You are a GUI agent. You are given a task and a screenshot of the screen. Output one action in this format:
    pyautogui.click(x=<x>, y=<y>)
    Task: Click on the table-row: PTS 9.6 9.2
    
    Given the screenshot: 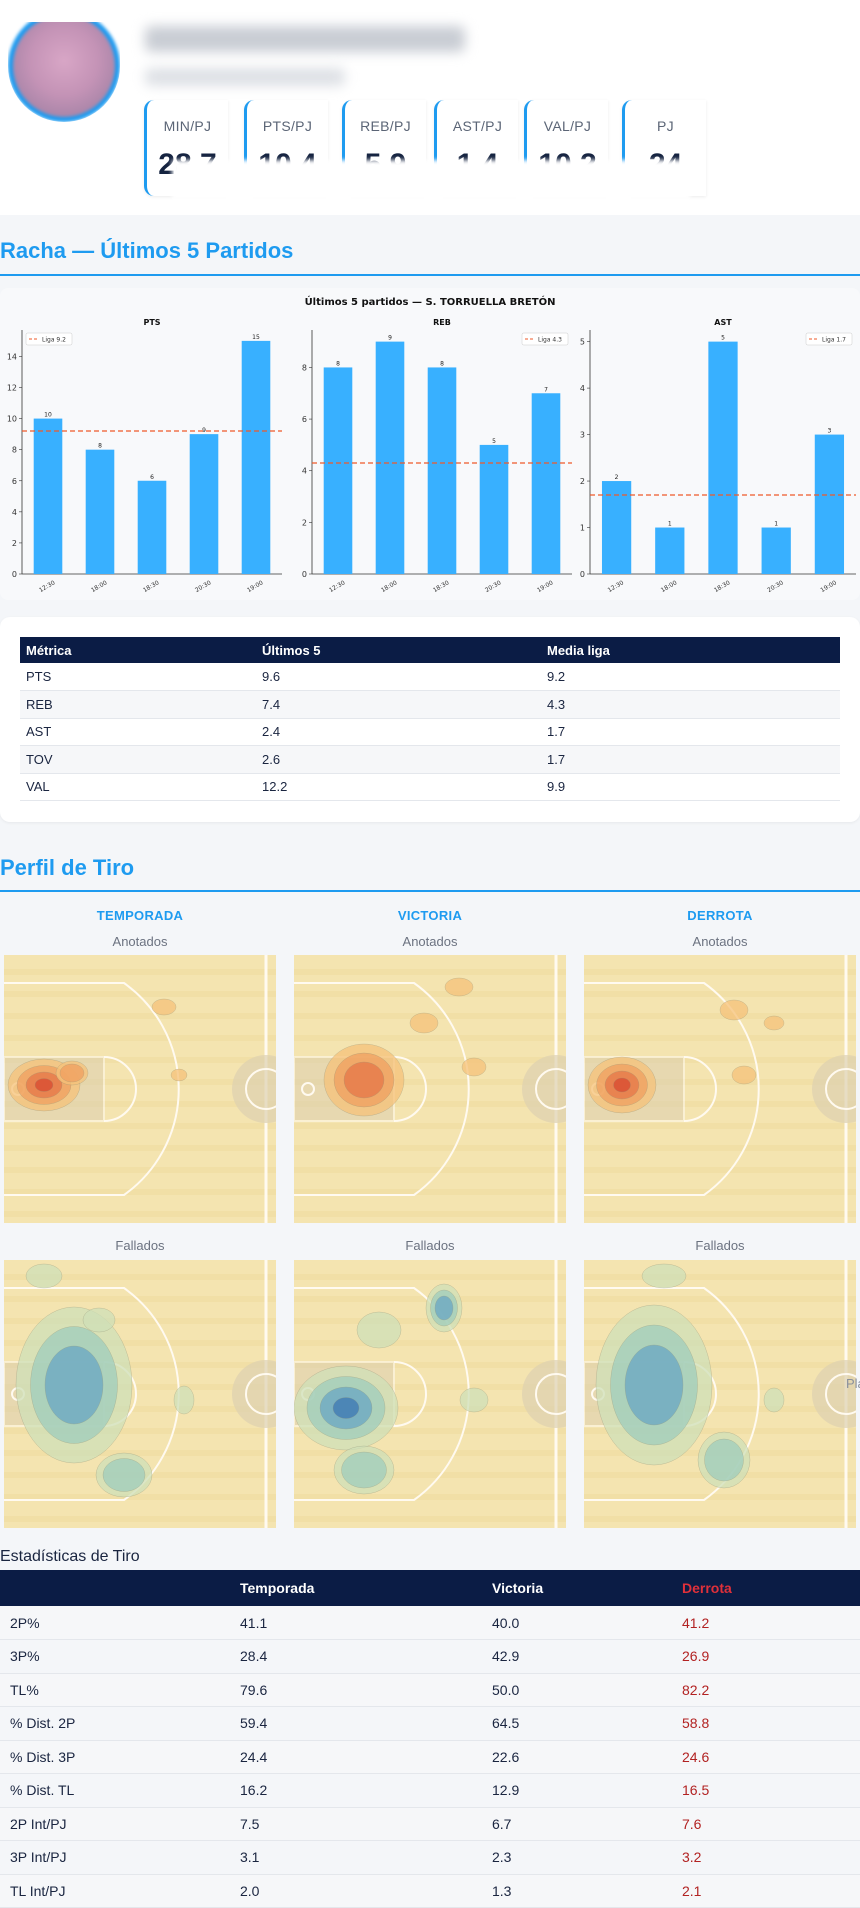 What is the action you would take?
    pyautogui.click(x=430, y=677)
    